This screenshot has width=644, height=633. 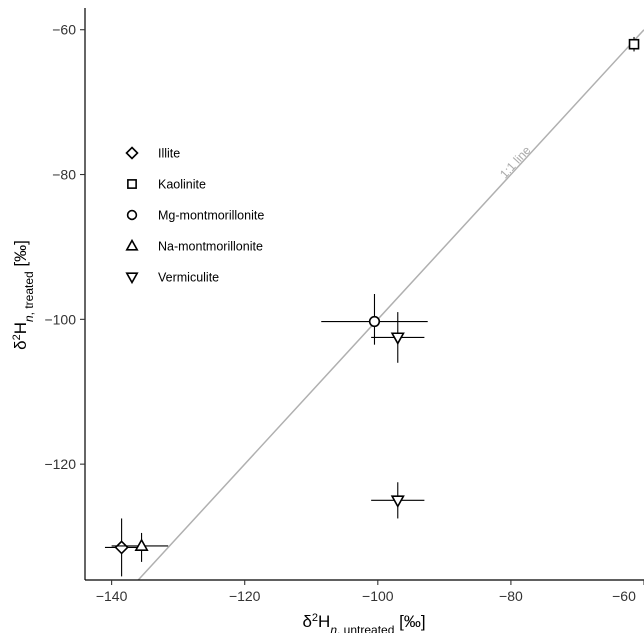 I want to click on marker-na-montmorillonite, so click(x=141, y=544).